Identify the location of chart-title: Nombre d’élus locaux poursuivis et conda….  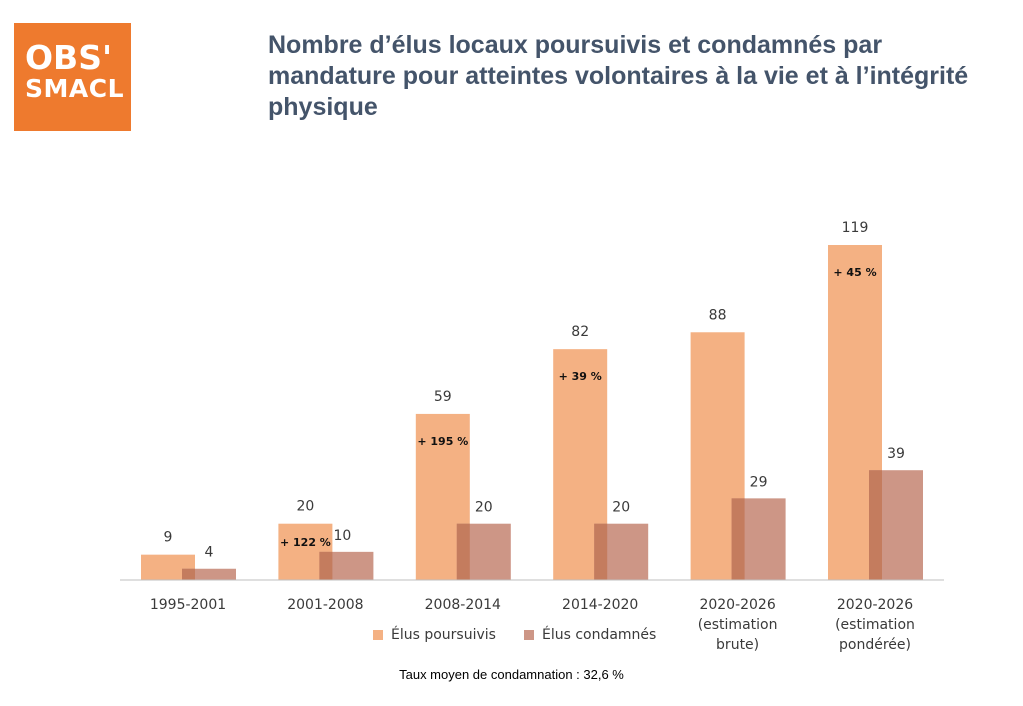
(618, 76).